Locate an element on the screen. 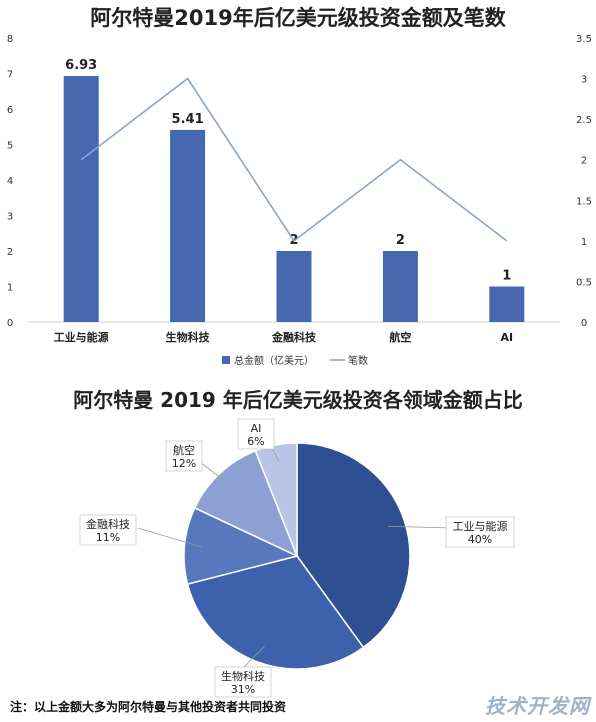  footnote: 注：以上金额大多为阿尔特曼与其他投资者共同投资 is located at coordinates (148, 707).